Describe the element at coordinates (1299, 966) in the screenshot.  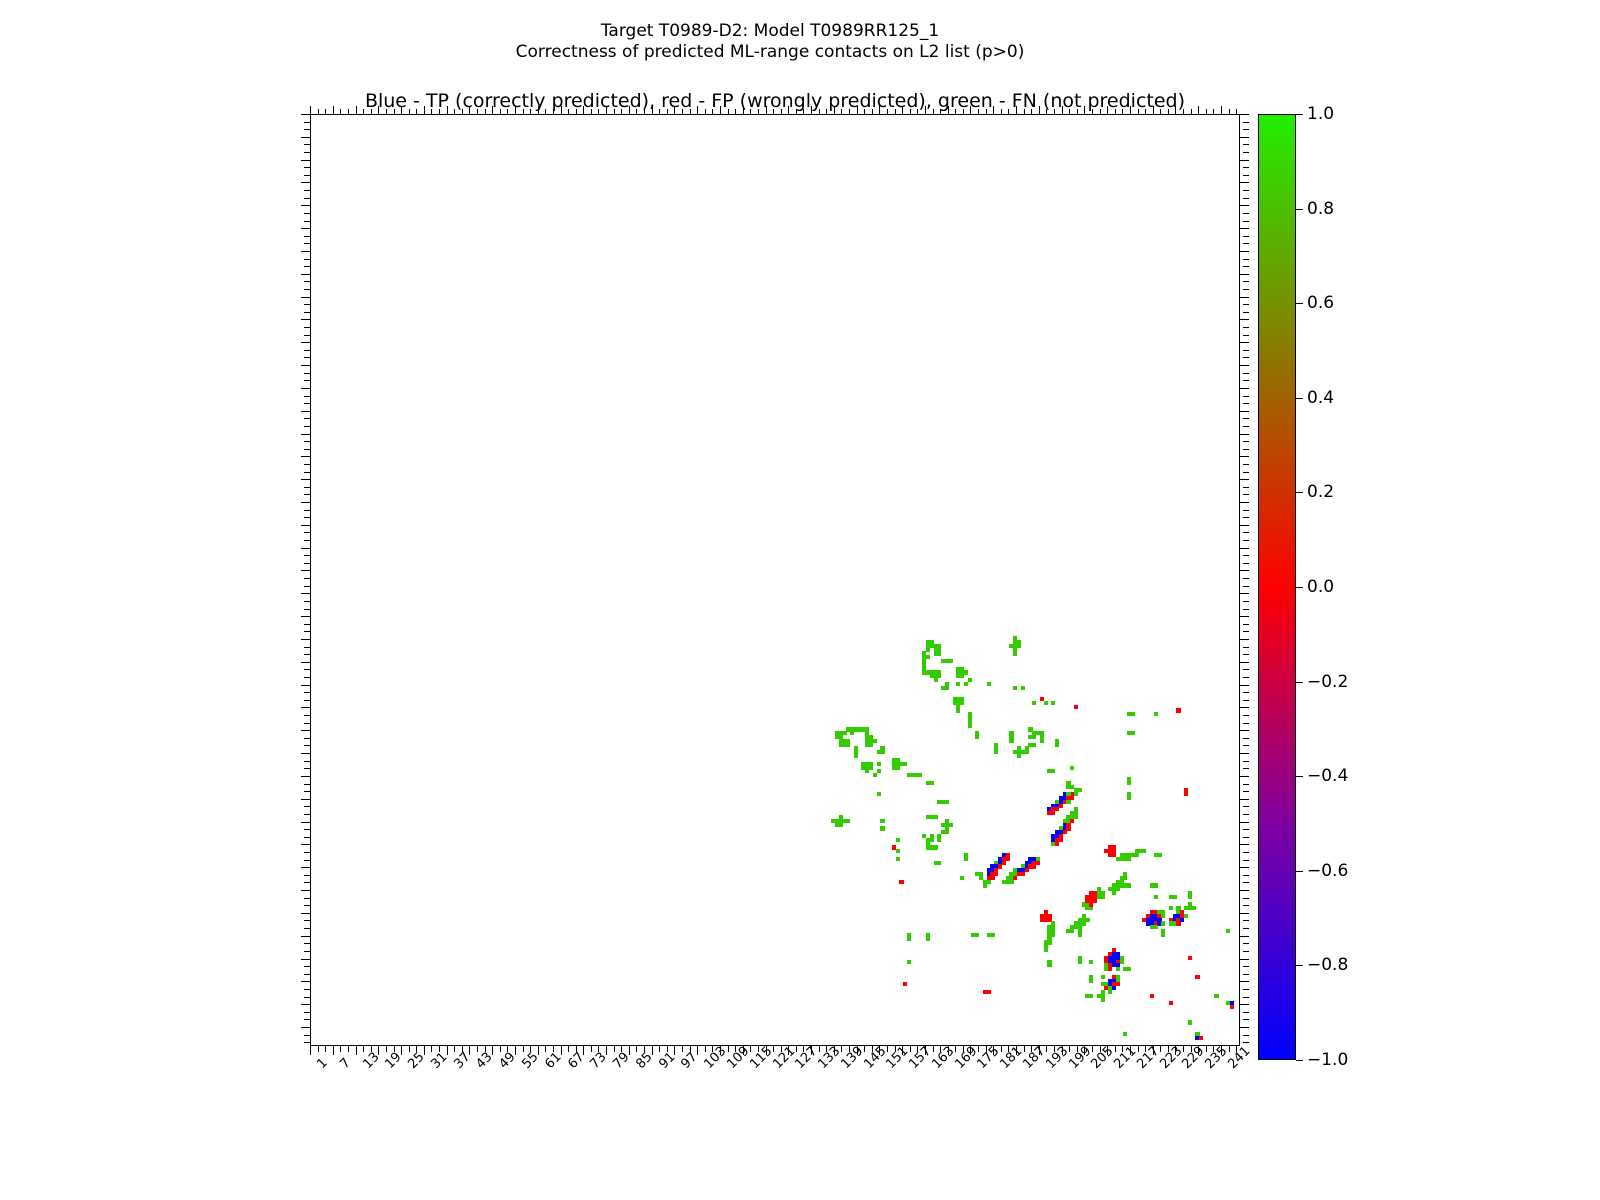
I see `colorbar-tick` at that location.